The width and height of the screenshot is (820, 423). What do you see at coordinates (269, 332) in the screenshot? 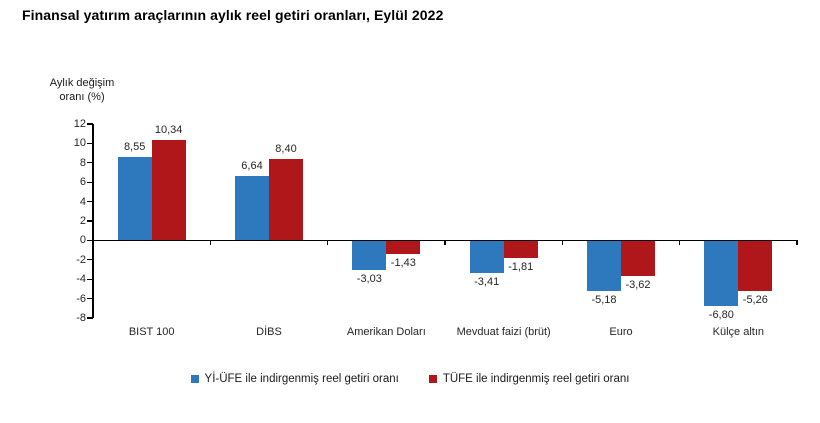
I see `category-label-c1: DİBS` at bounding box center [269, 332].